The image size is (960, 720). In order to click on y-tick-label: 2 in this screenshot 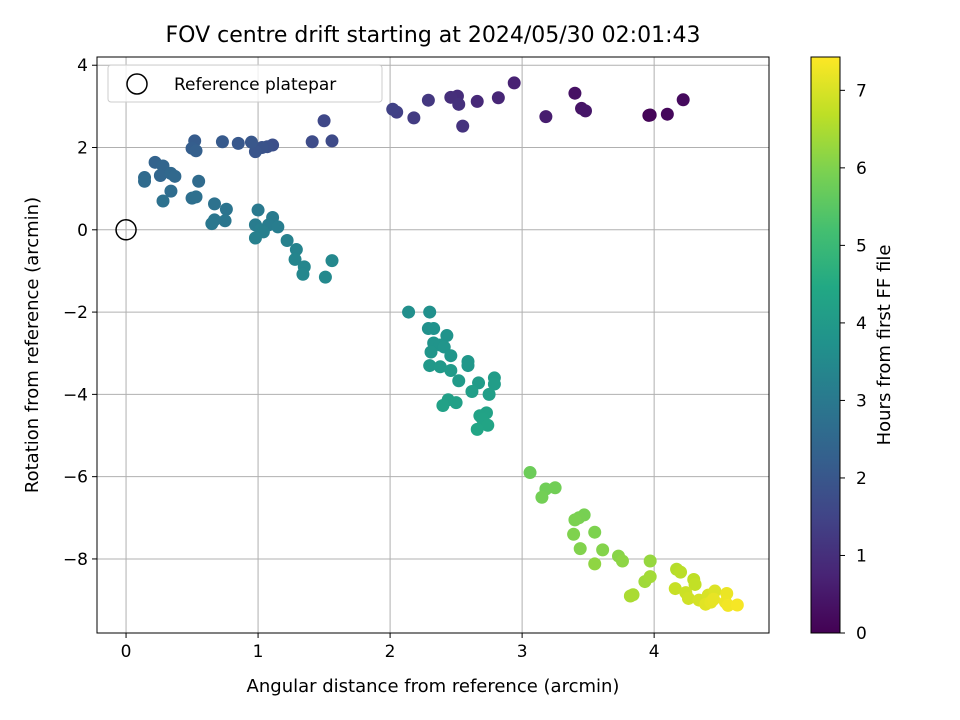, I will do `click(82, 149)`.